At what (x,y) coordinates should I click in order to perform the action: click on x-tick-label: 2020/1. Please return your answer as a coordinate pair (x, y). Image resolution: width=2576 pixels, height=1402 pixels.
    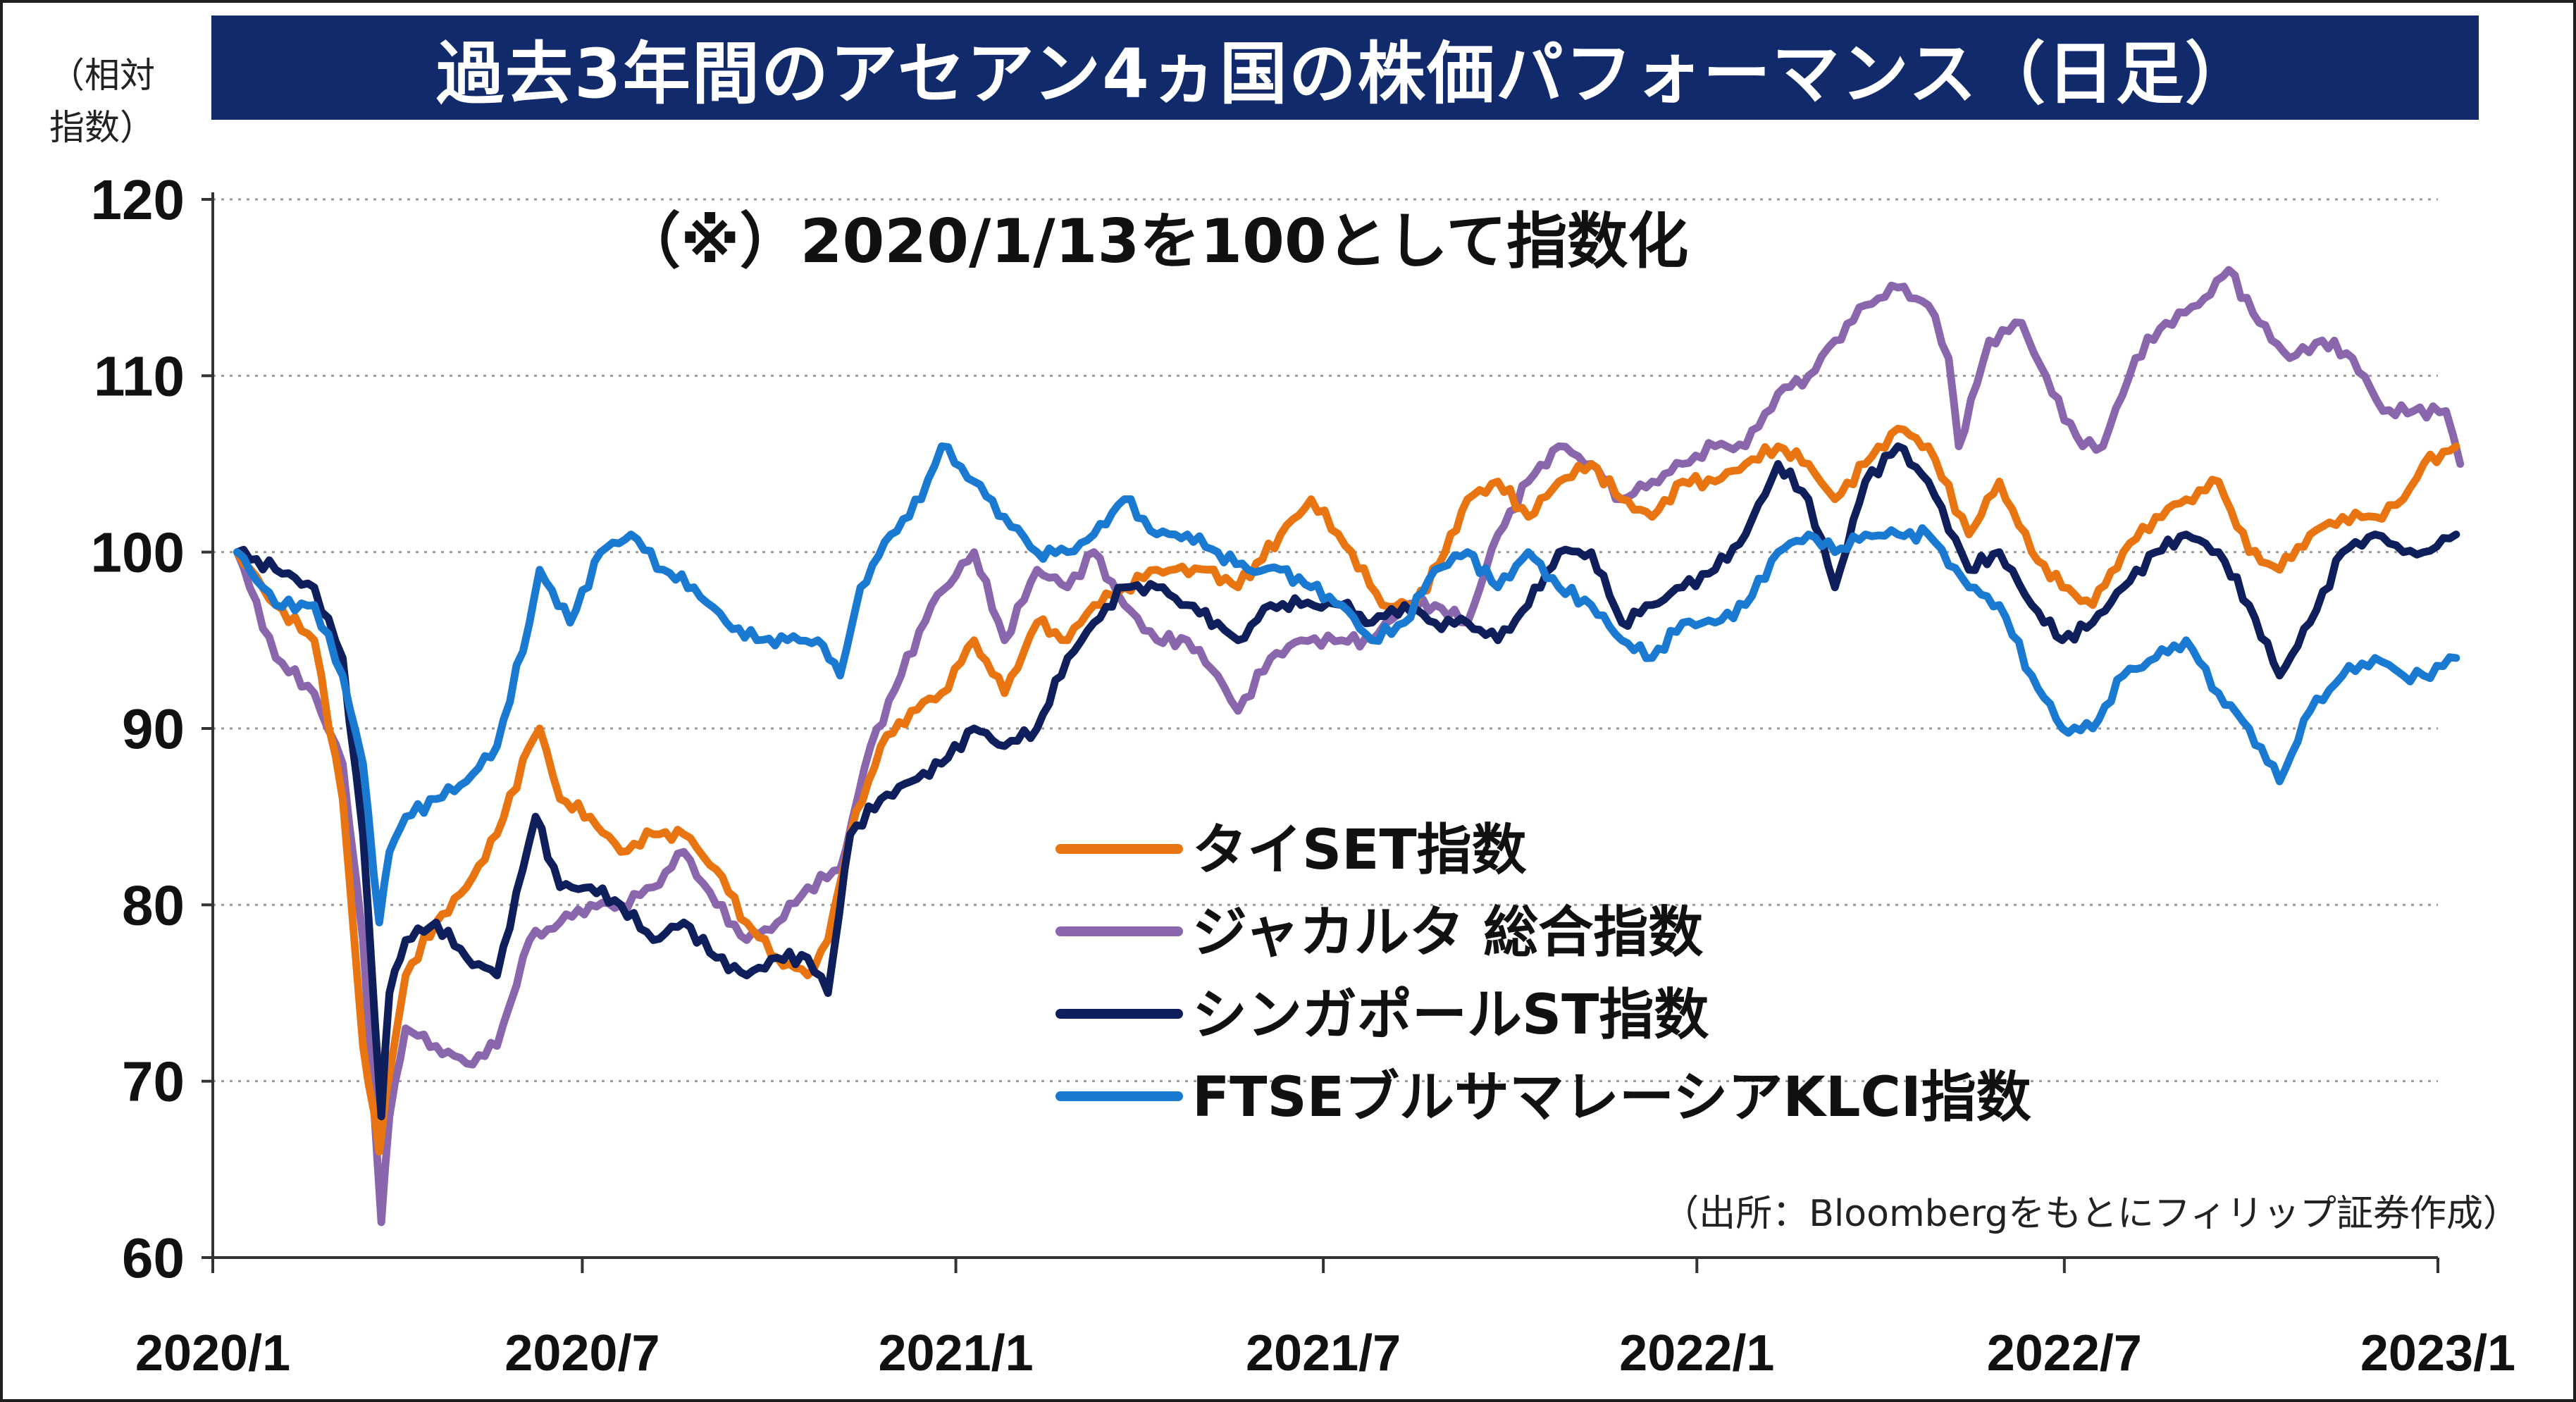
    Looking at the image, I should click on (212, 1353).